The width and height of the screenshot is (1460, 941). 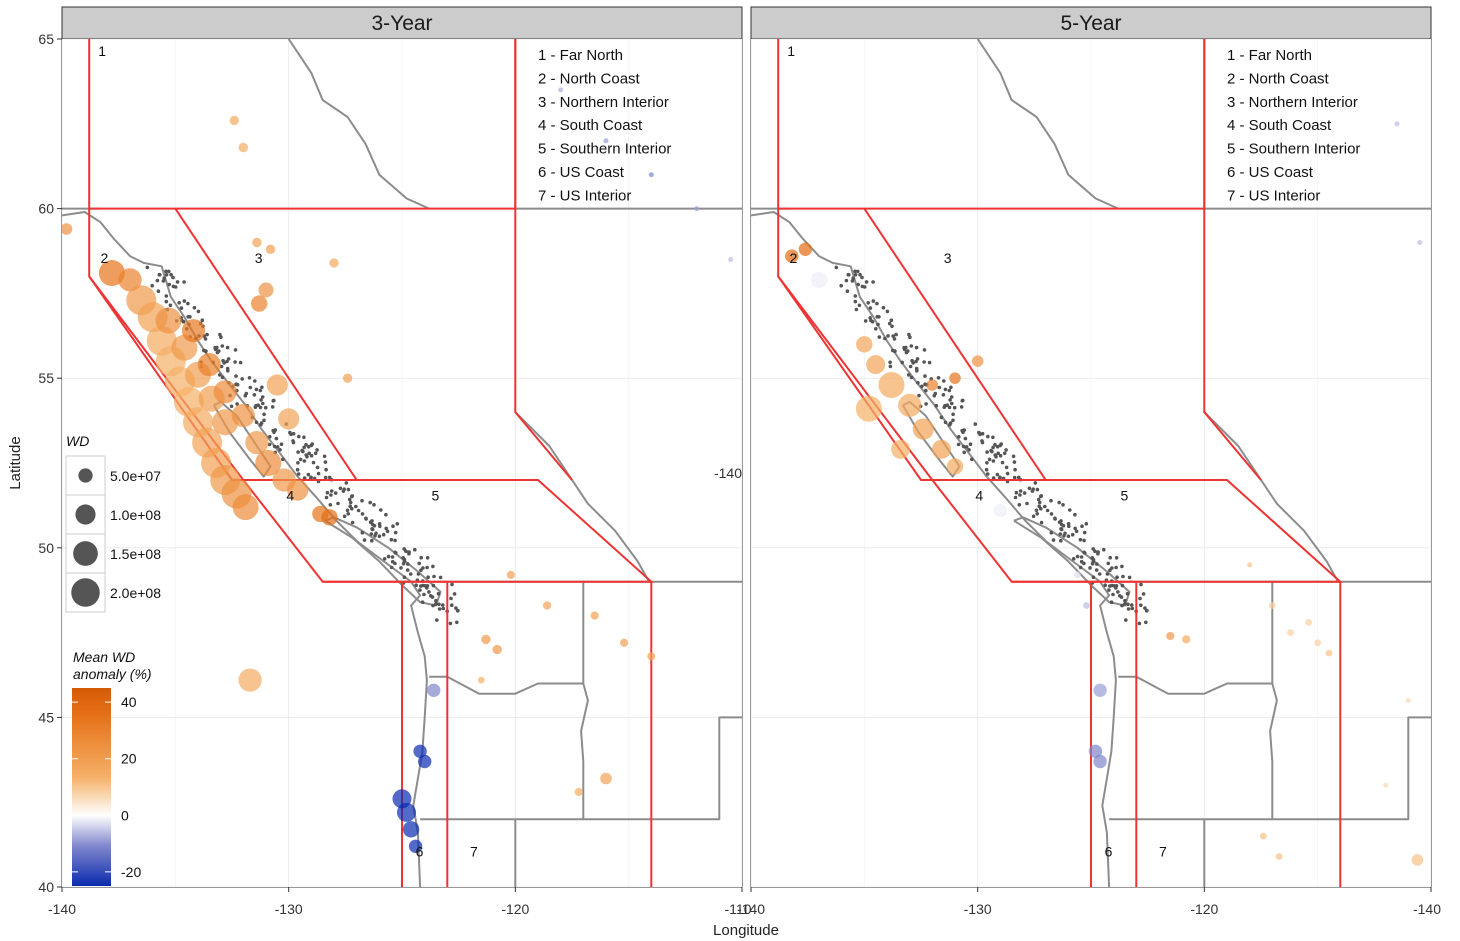 What do you see at coordinates (104, 657) in the screenshot?
I see `color-legend-title-1: Mean WD` at bounding box center [104, 657].